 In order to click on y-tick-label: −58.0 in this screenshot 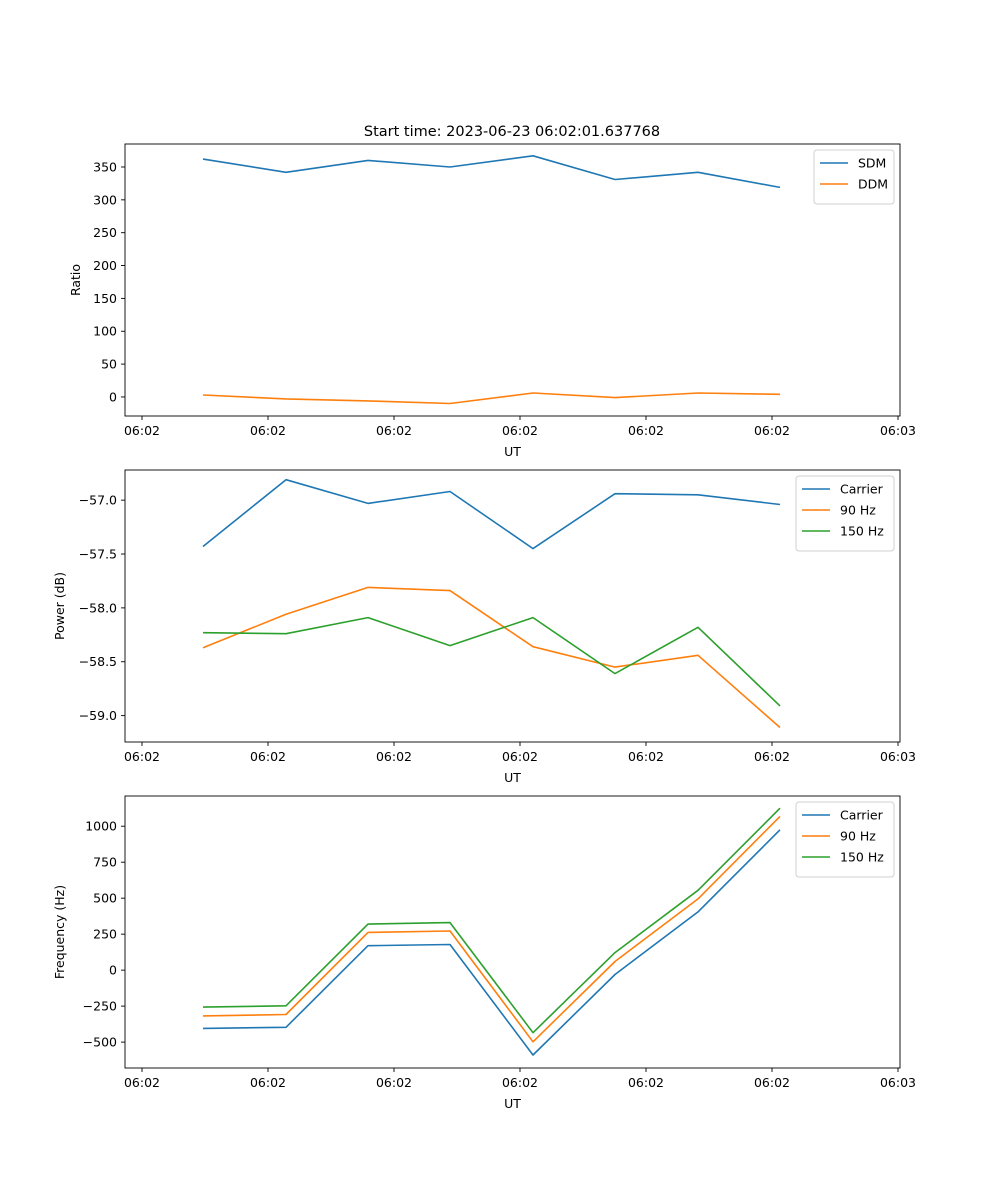, I will do `click(98, 607)`.